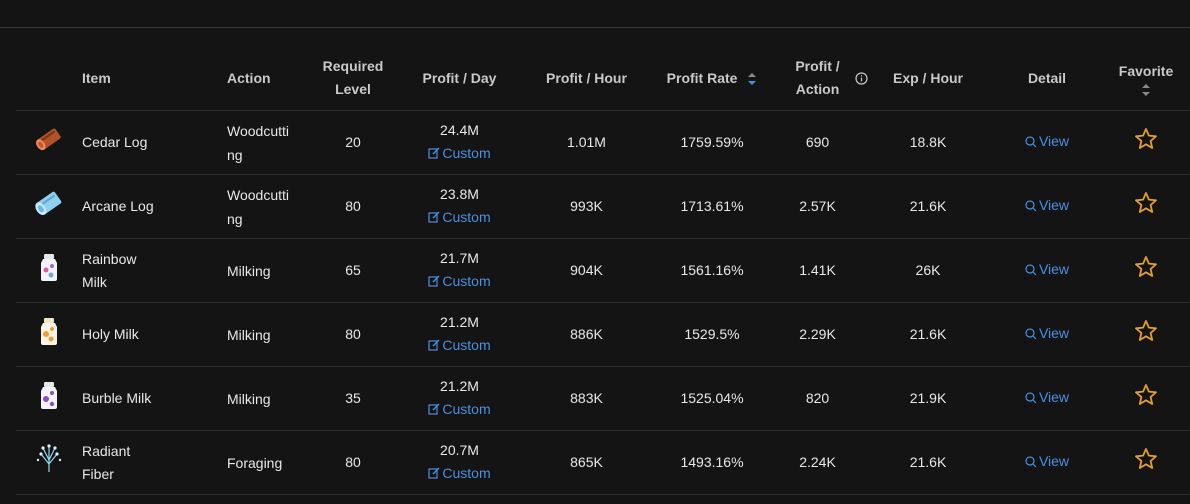  What do you see at coordinates (928, 78) in the screenshot?
I see `header-exp-hour: Exp / Hour` at bounding box center [928, 78].